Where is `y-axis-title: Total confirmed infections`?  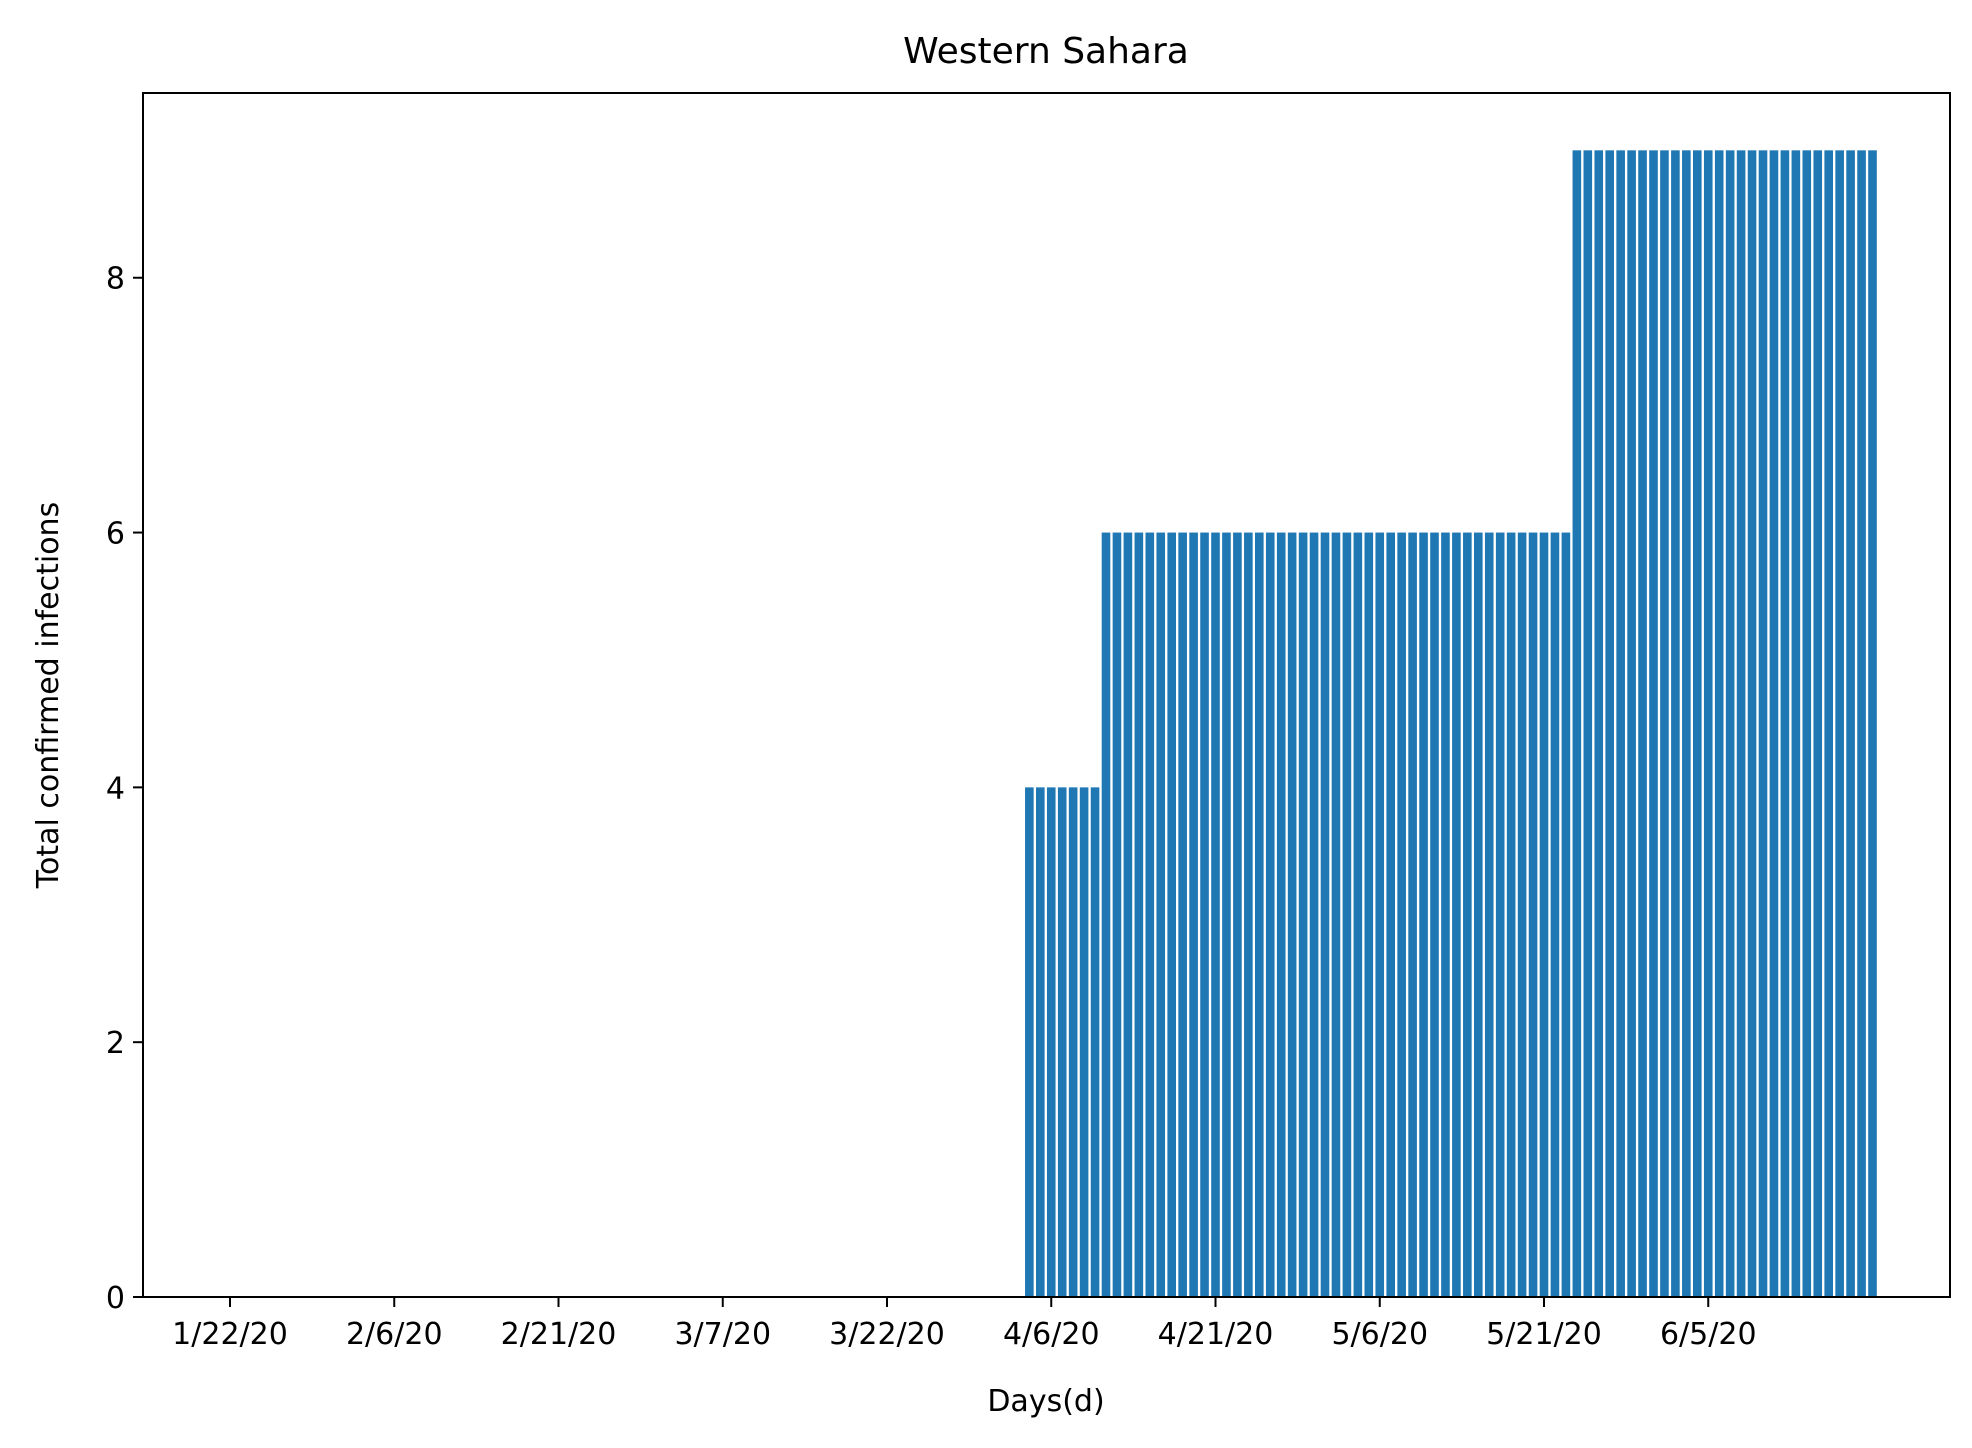
y-axis-title: Total confirmed infections is located at coordinates (48, 695).